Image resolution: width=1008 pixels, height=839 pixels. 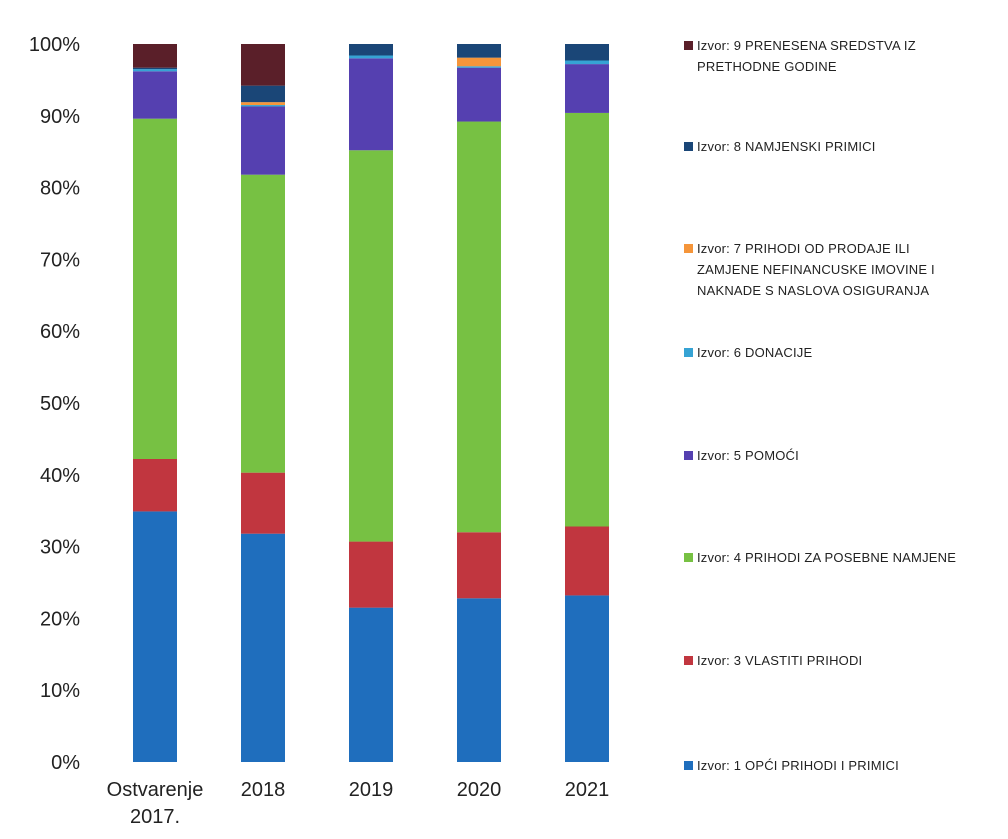 I want to click on x-category-label: 2018, so click(x=263, y=790).